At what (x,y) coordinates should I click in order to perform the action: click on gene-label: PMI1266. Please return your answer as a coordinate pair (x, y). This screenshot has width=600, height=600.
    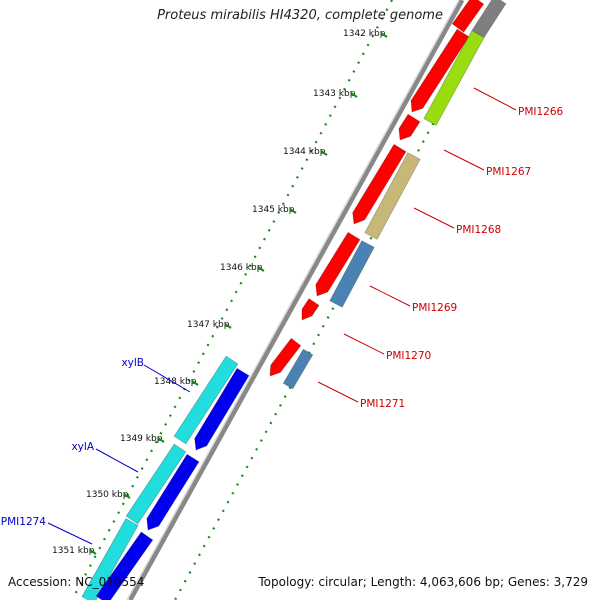
    Looking at the image, I should click on (541, 112).